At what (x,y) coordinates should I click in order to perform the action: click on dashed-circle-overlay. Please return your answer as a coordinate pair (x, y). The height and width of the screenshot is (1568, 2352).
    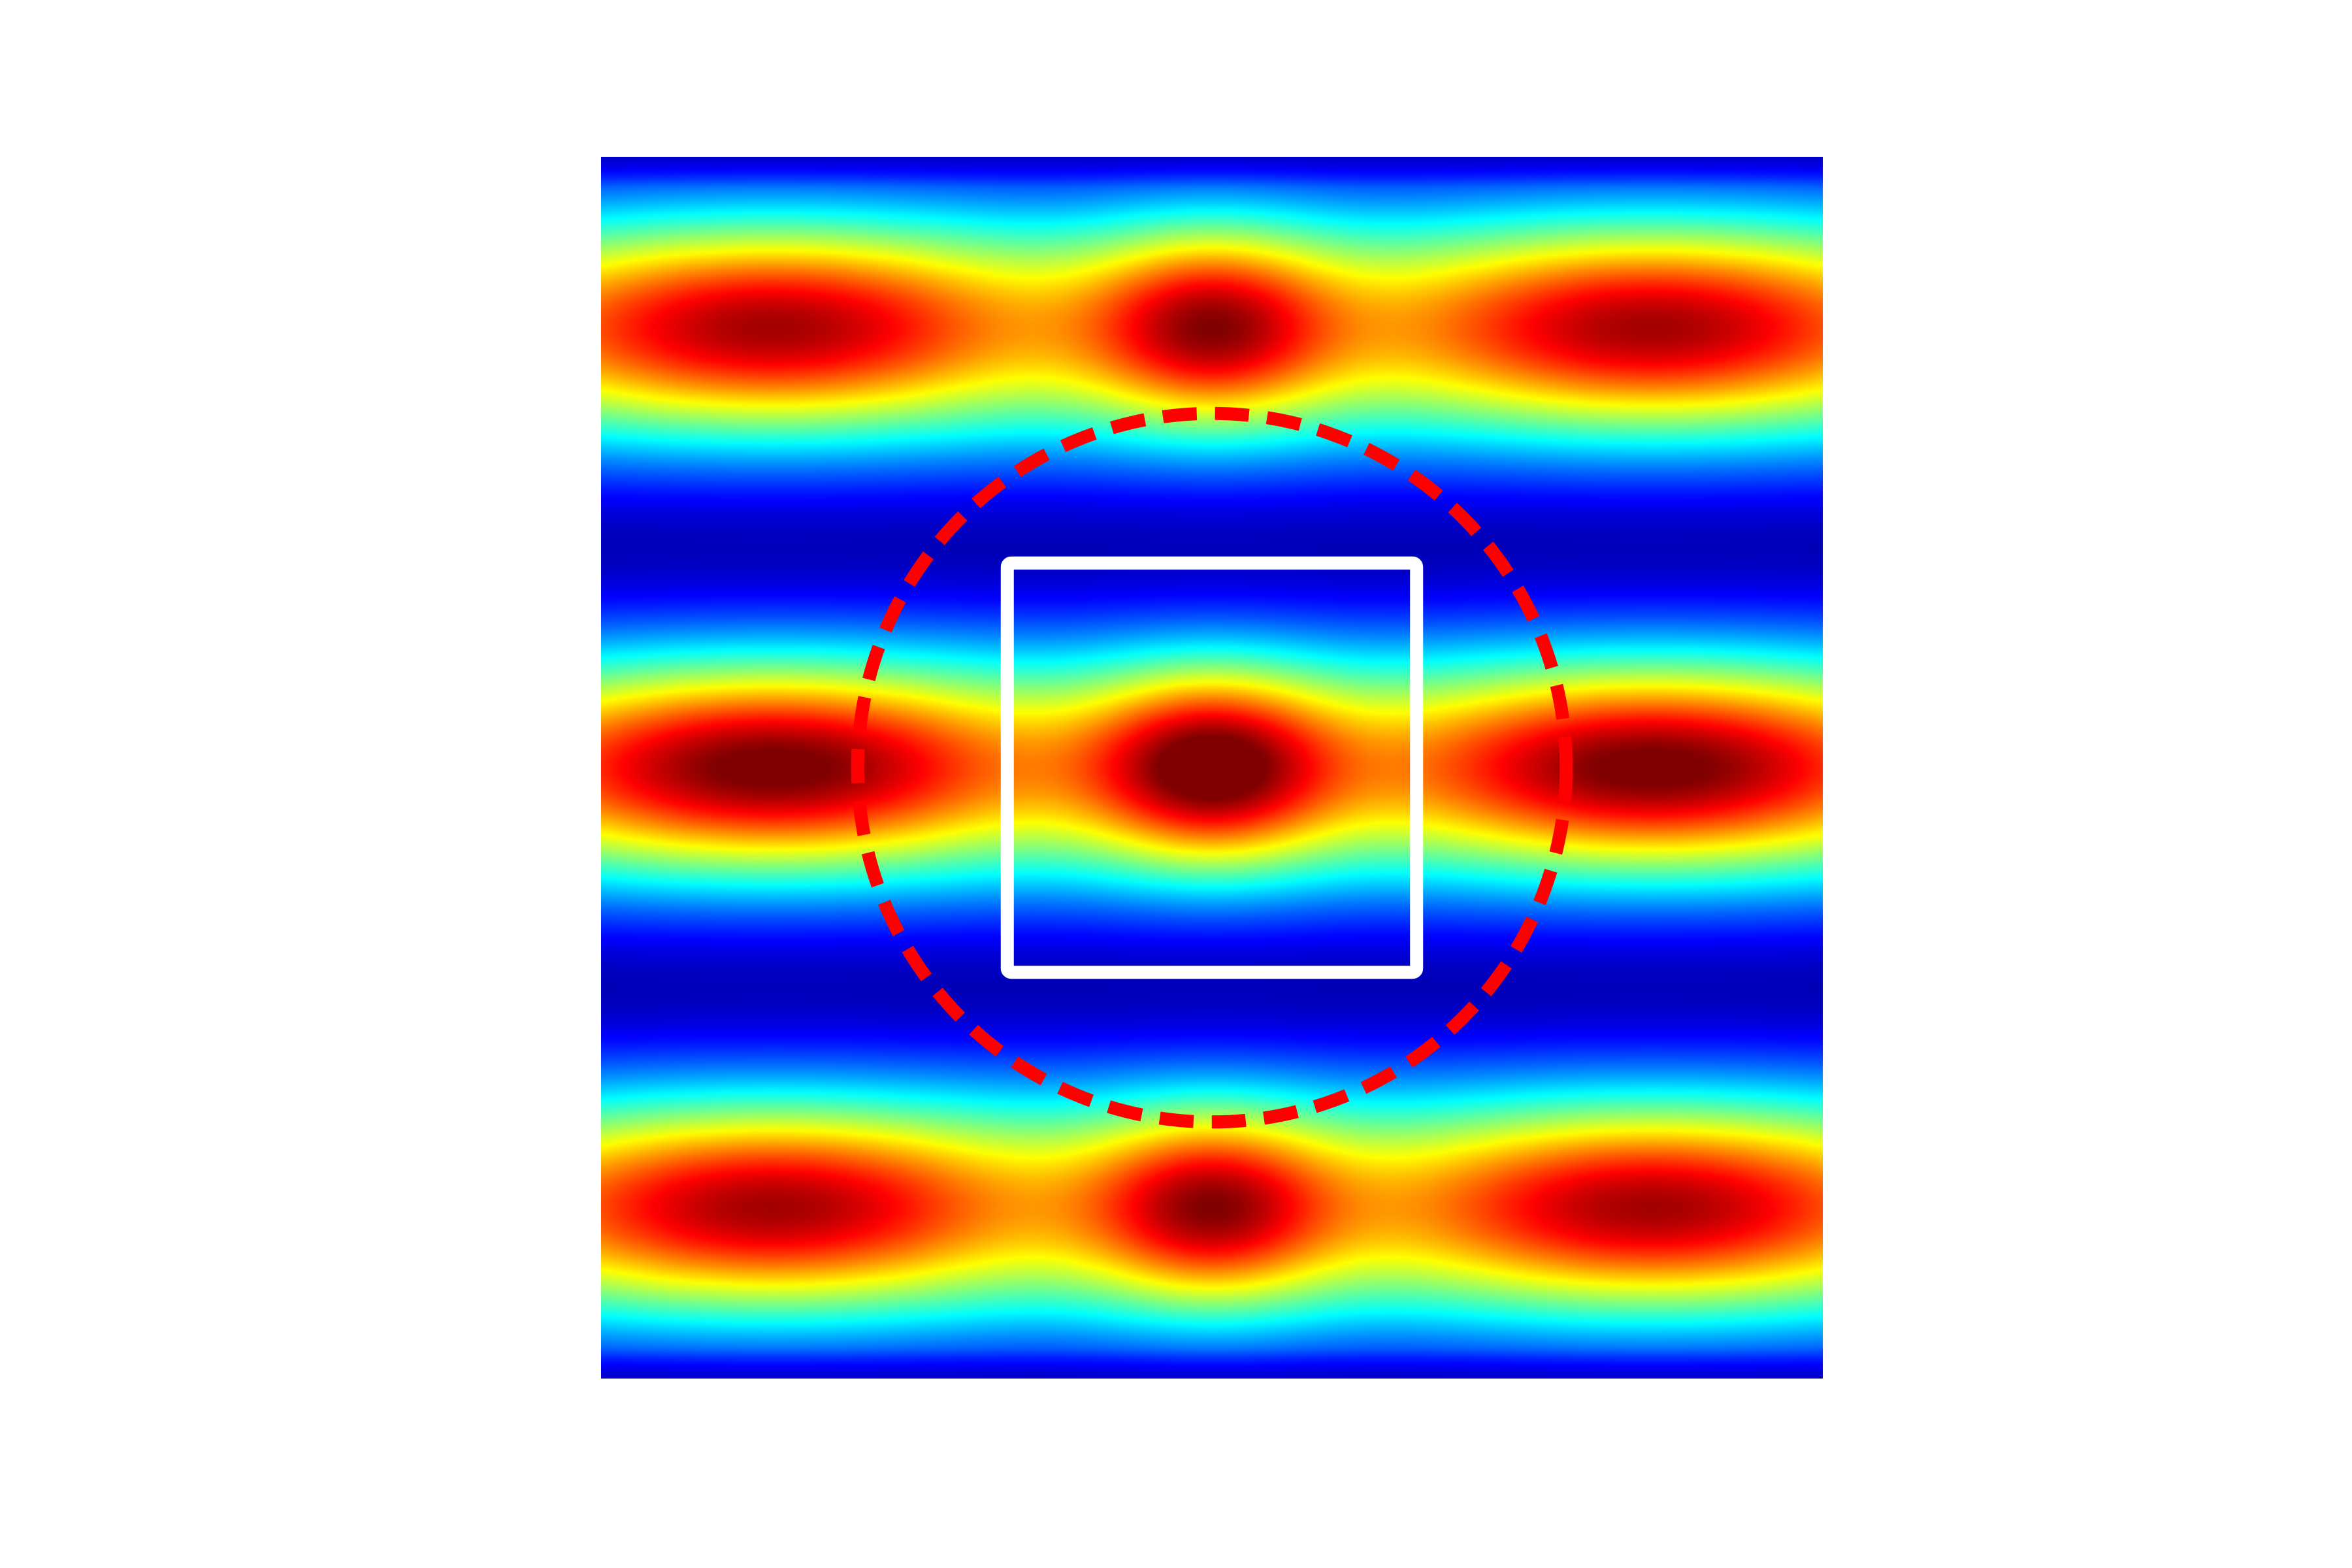
    Looking at the image, I should click on (1212, 767).